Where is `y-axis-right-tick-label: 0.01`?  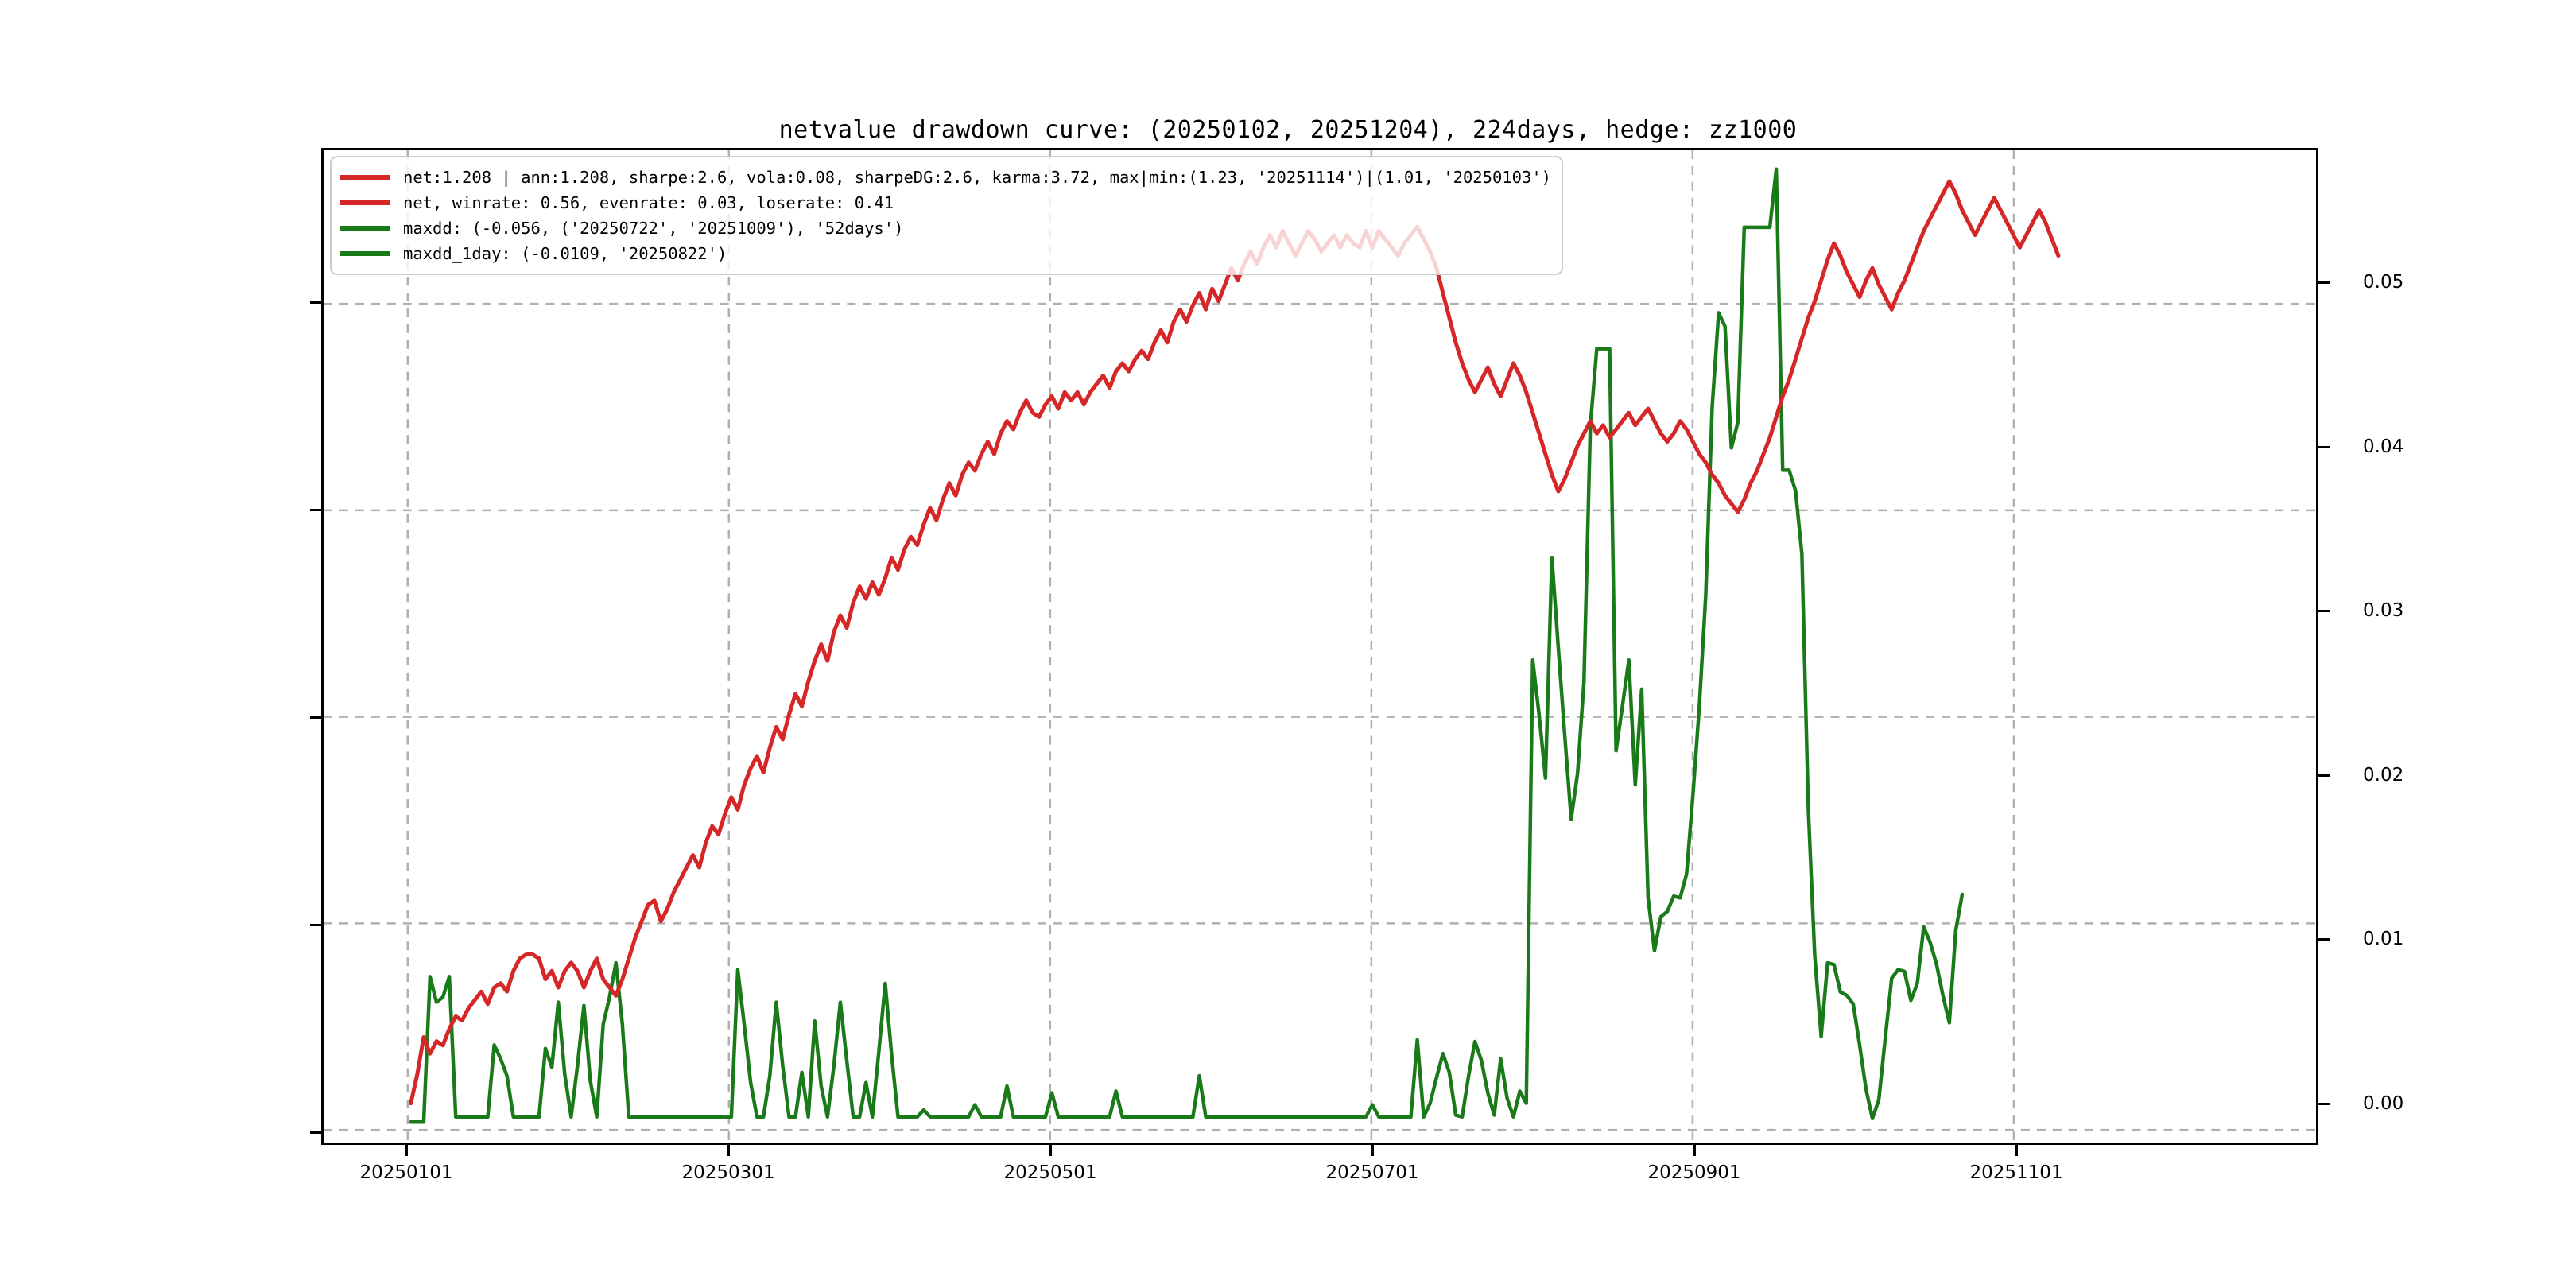 y-axis-right-tick-label: 0.01 is located at coordinates (2383, 939).